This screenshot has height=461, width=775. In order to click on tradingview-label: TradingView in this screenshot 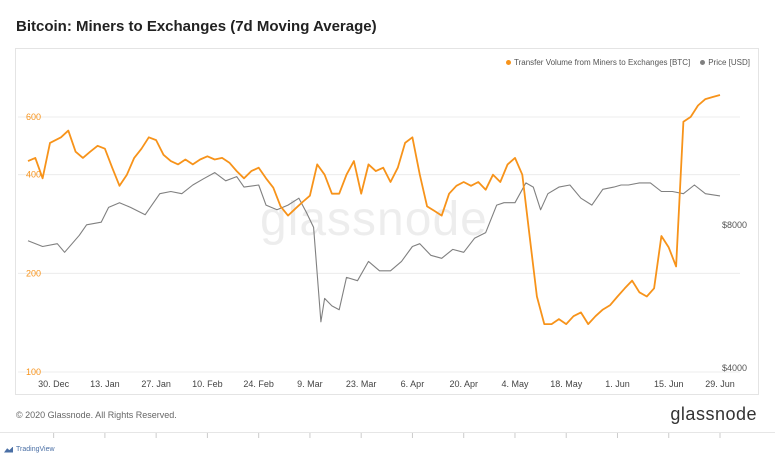, I will do `click(35, 449)`.